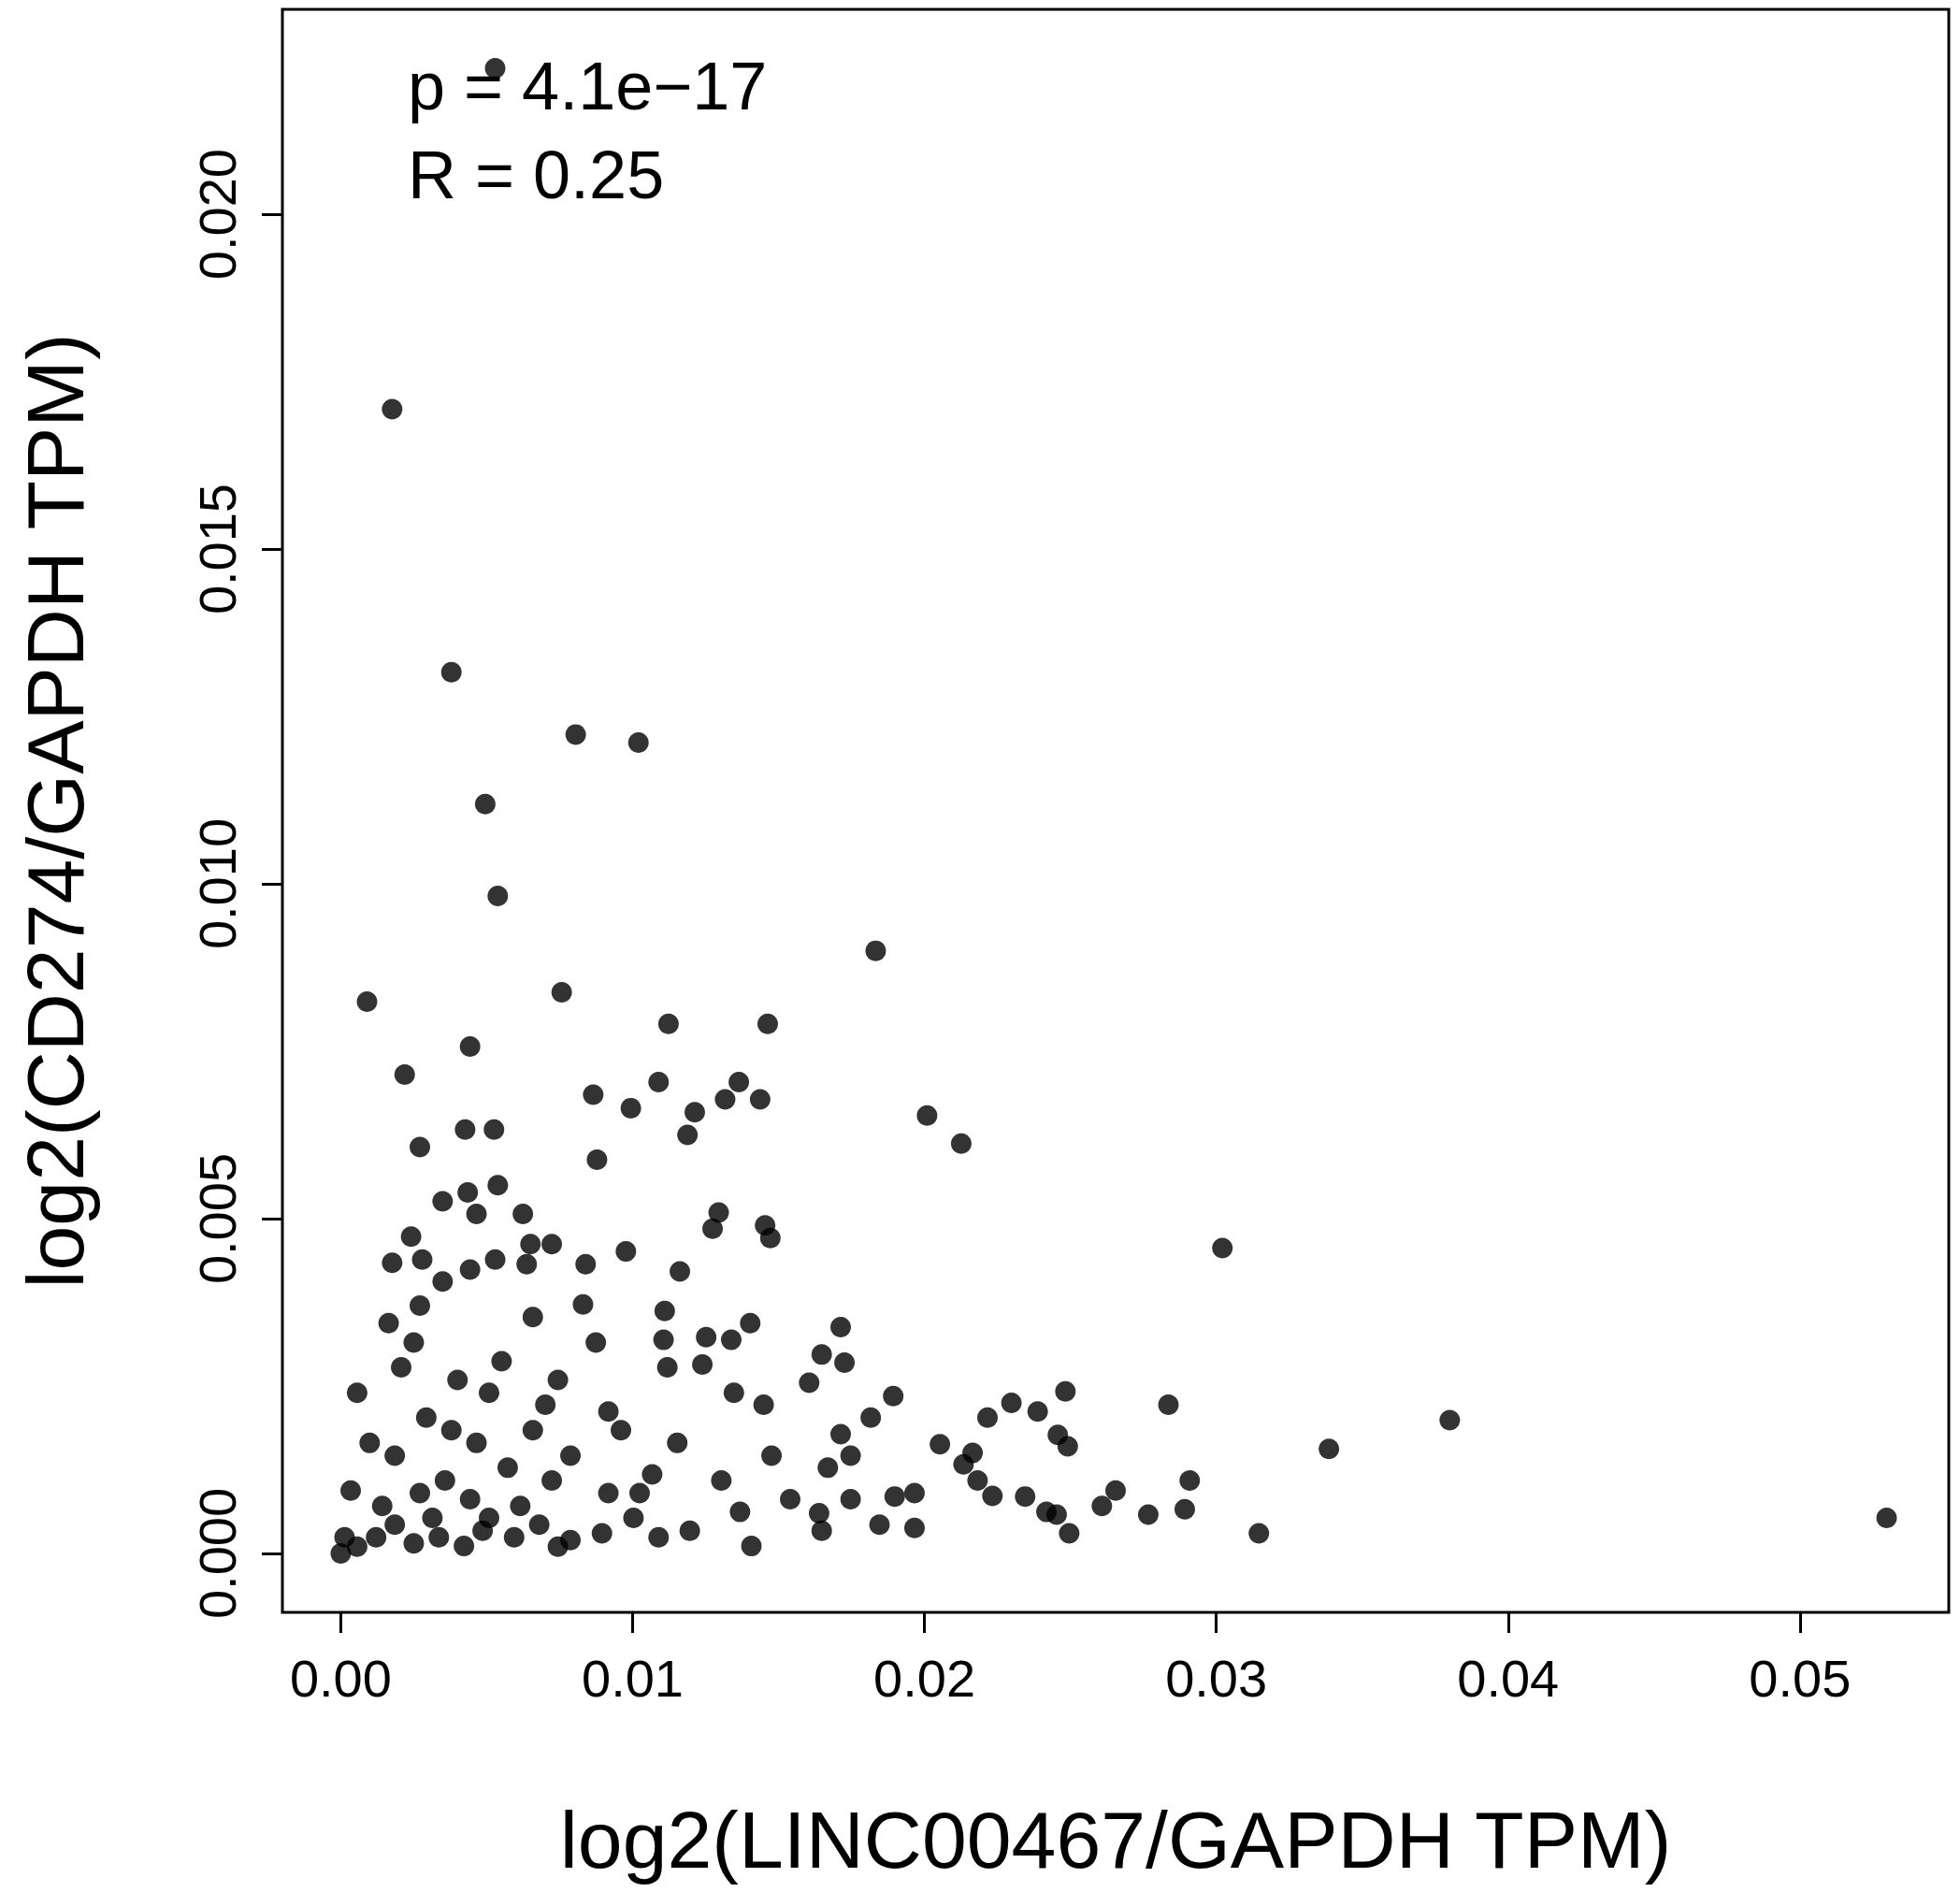 This screenshot has height=1892, width=1960. I want to click on y-tick-label: 0.005, so click(217, 1218).